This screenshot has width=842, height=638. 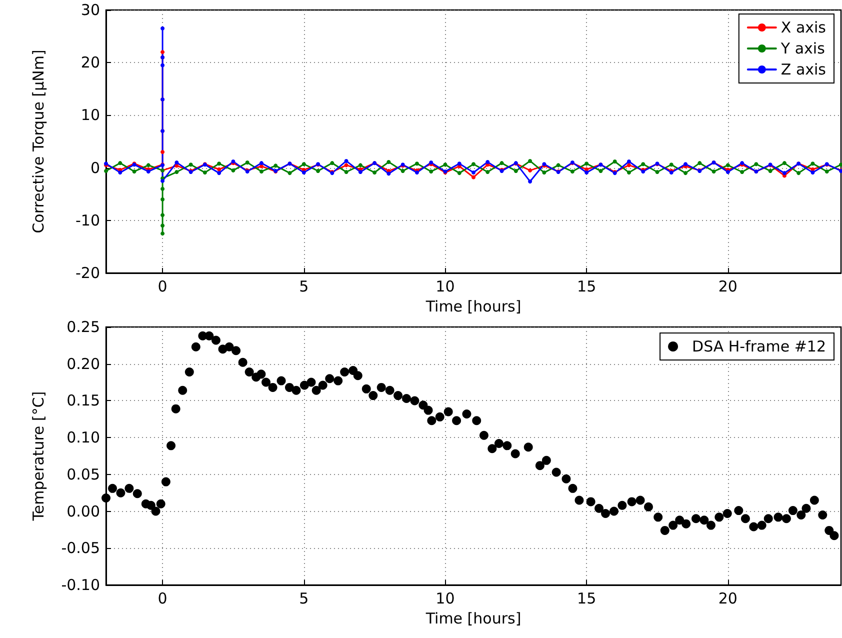 What do you see at coordinates (803, 27) in the screenshot?
I see `legend-label: X axis` at bounding box center [803, 27].